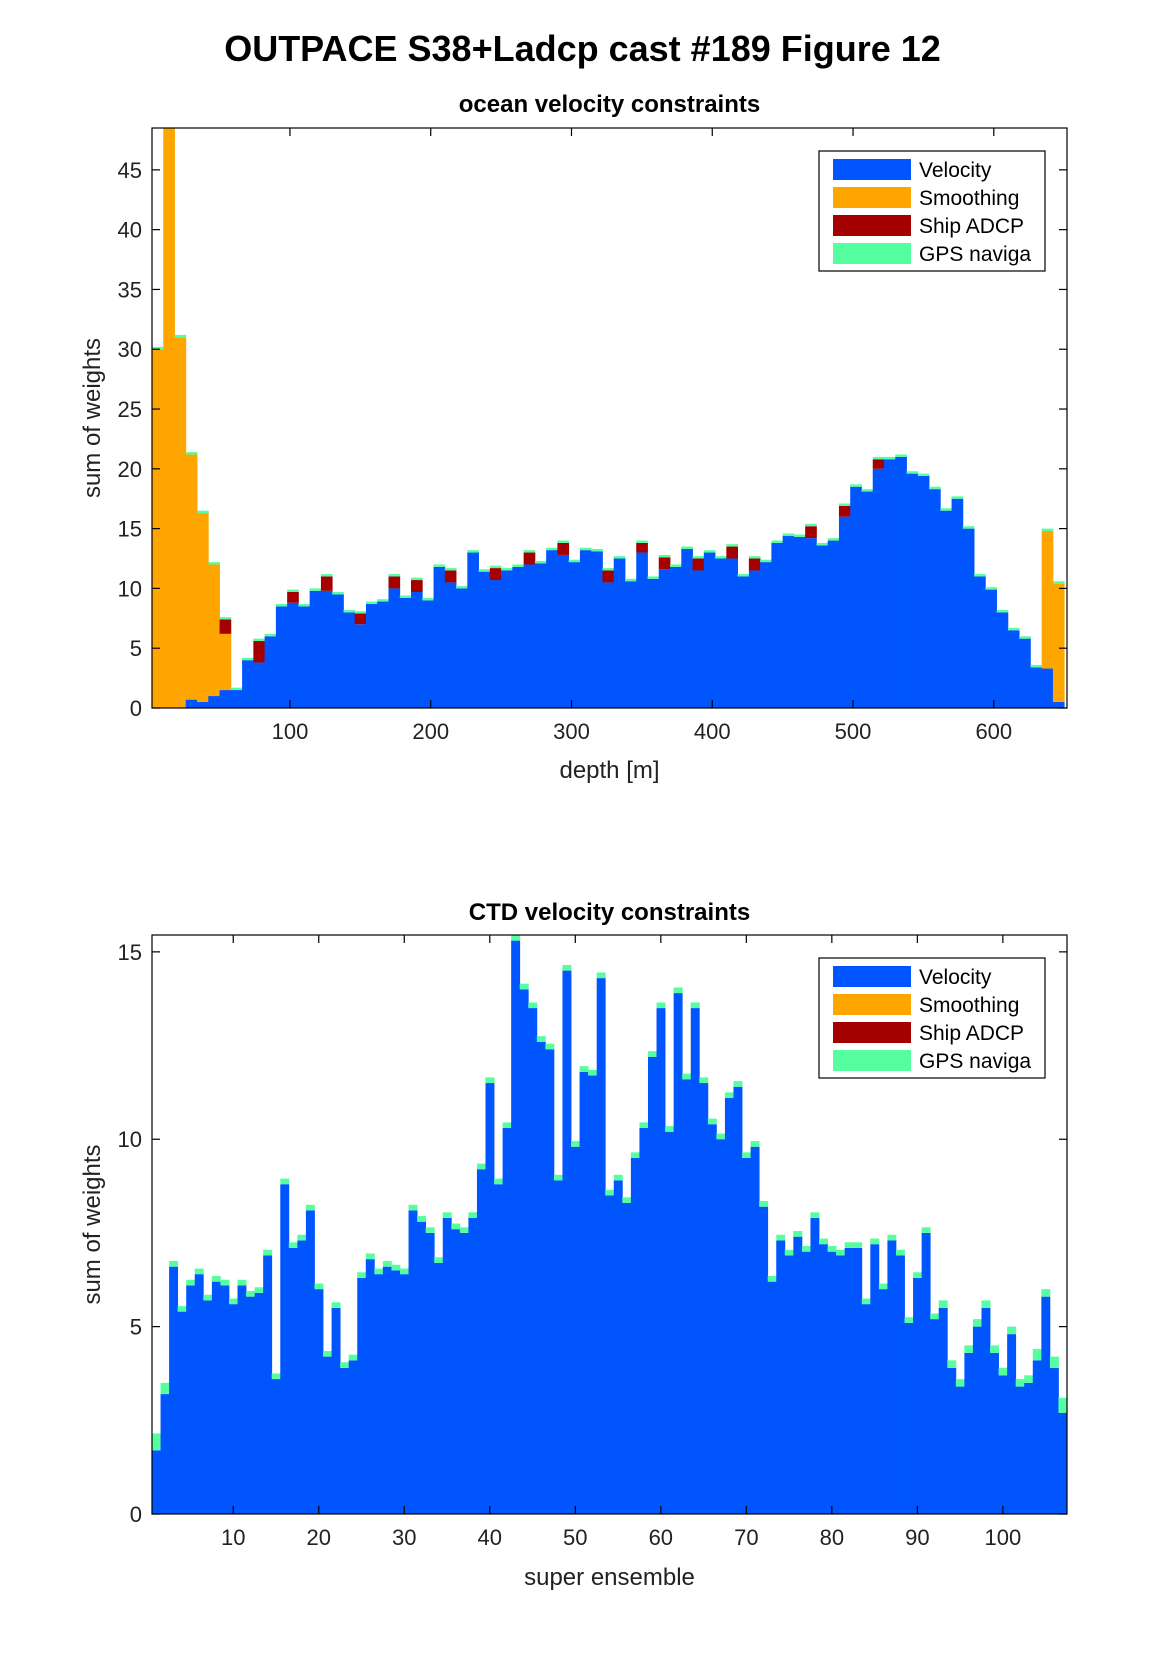 This screenshot has height=1679, width=1165. I want to click on panel-title: CTD velocity constraints, so click(609, 912).